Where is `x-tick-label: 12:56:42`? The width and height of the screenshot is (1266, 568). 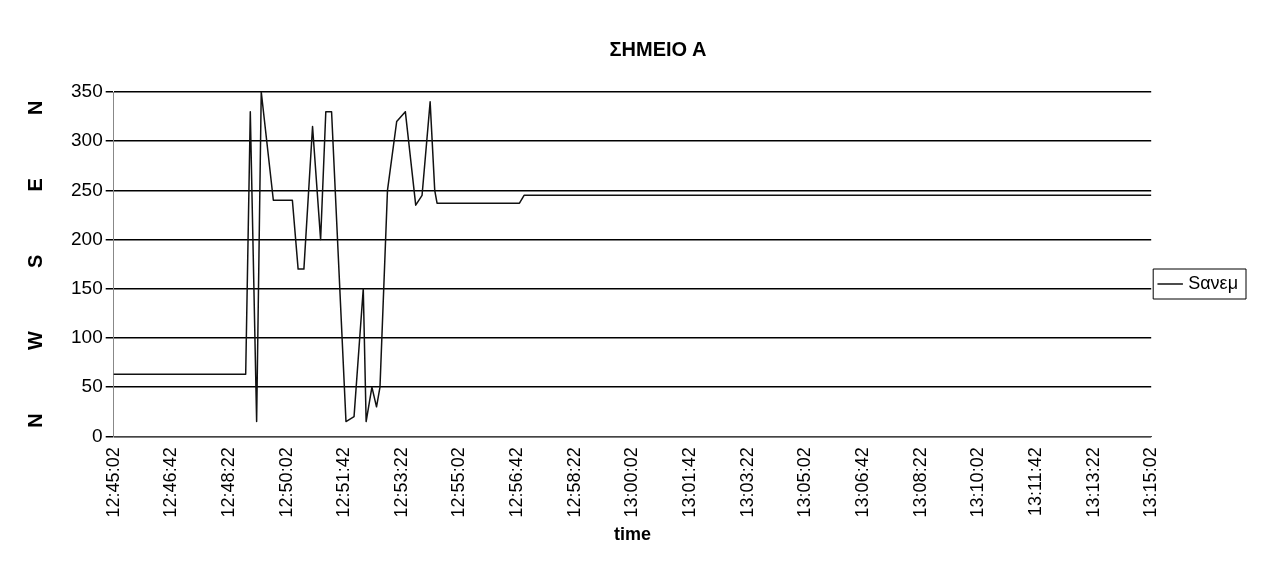 x-tick-label: 12:56:42 is located at coordinates (516, 482).